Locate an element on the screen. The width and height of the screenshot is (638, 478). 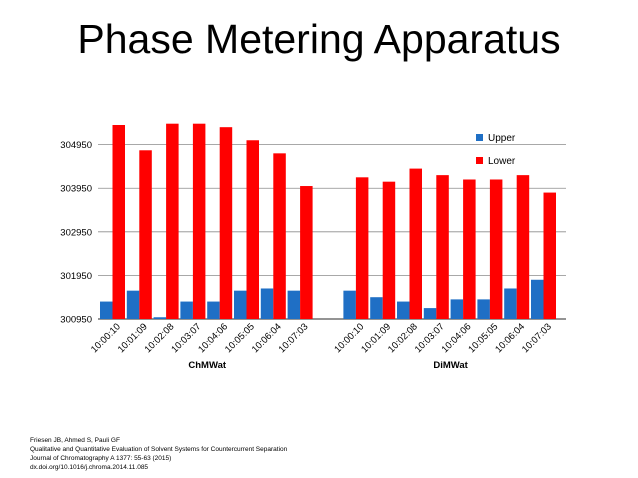
y-tick-label: 304950 is located at coordinates (76, 145).